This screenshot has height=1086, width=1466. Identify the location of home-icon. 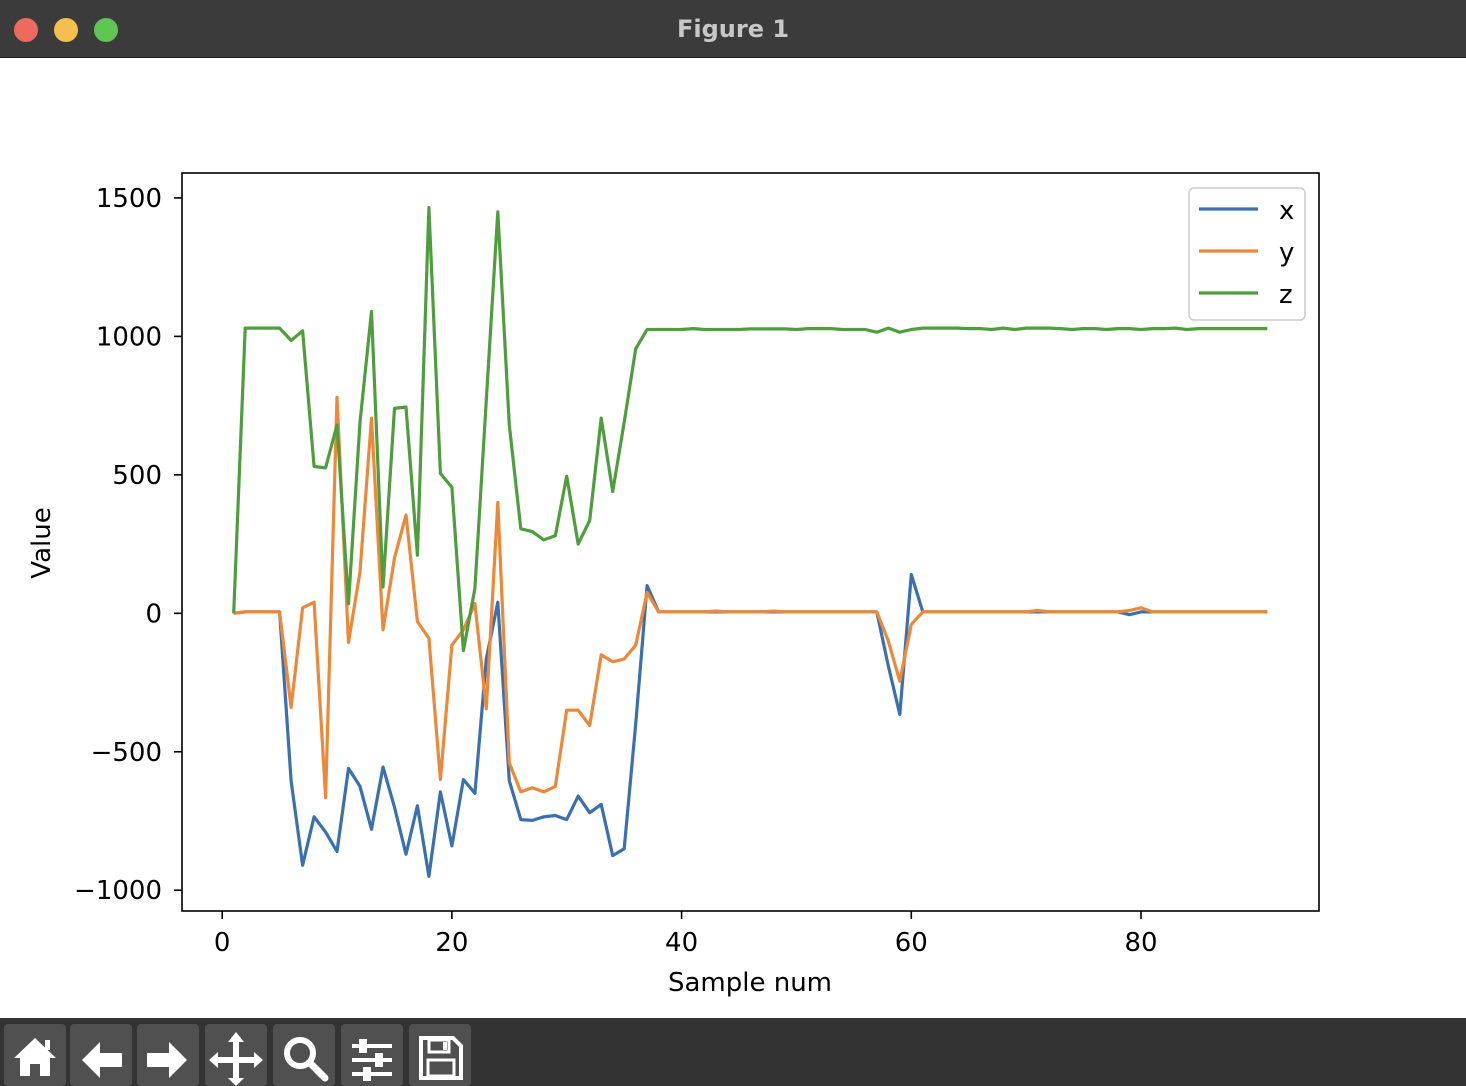
(35, 1057).